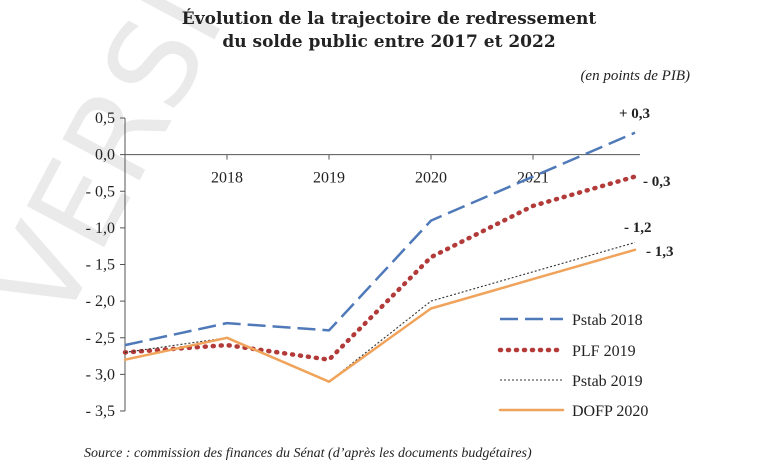 This screenshot has width=778, height=469. Describe the element at coordinates (607, 381) in the screenshot. I see `legend-label: Pstab 2019` at that location.